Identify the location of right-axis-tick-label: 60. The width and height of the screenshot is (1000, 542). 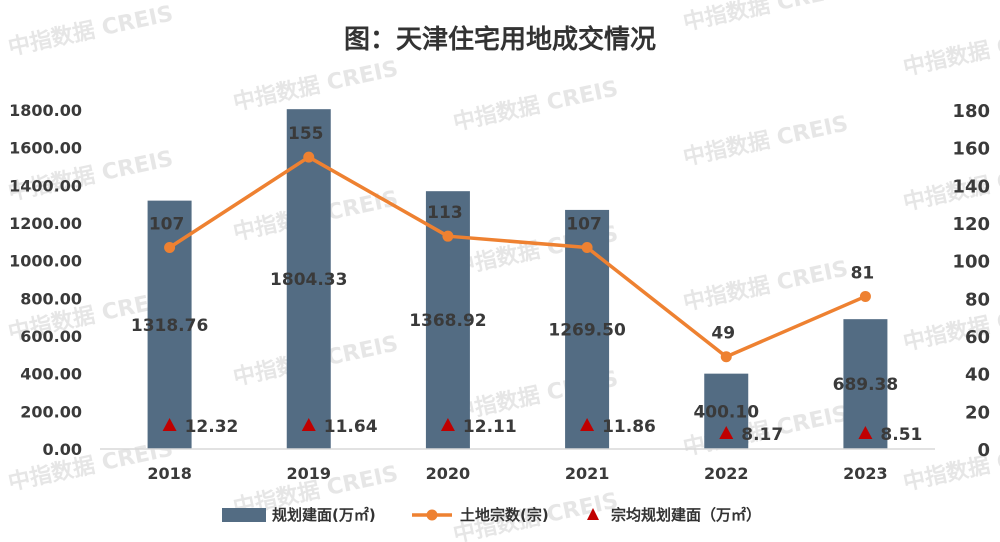
(977, 337).